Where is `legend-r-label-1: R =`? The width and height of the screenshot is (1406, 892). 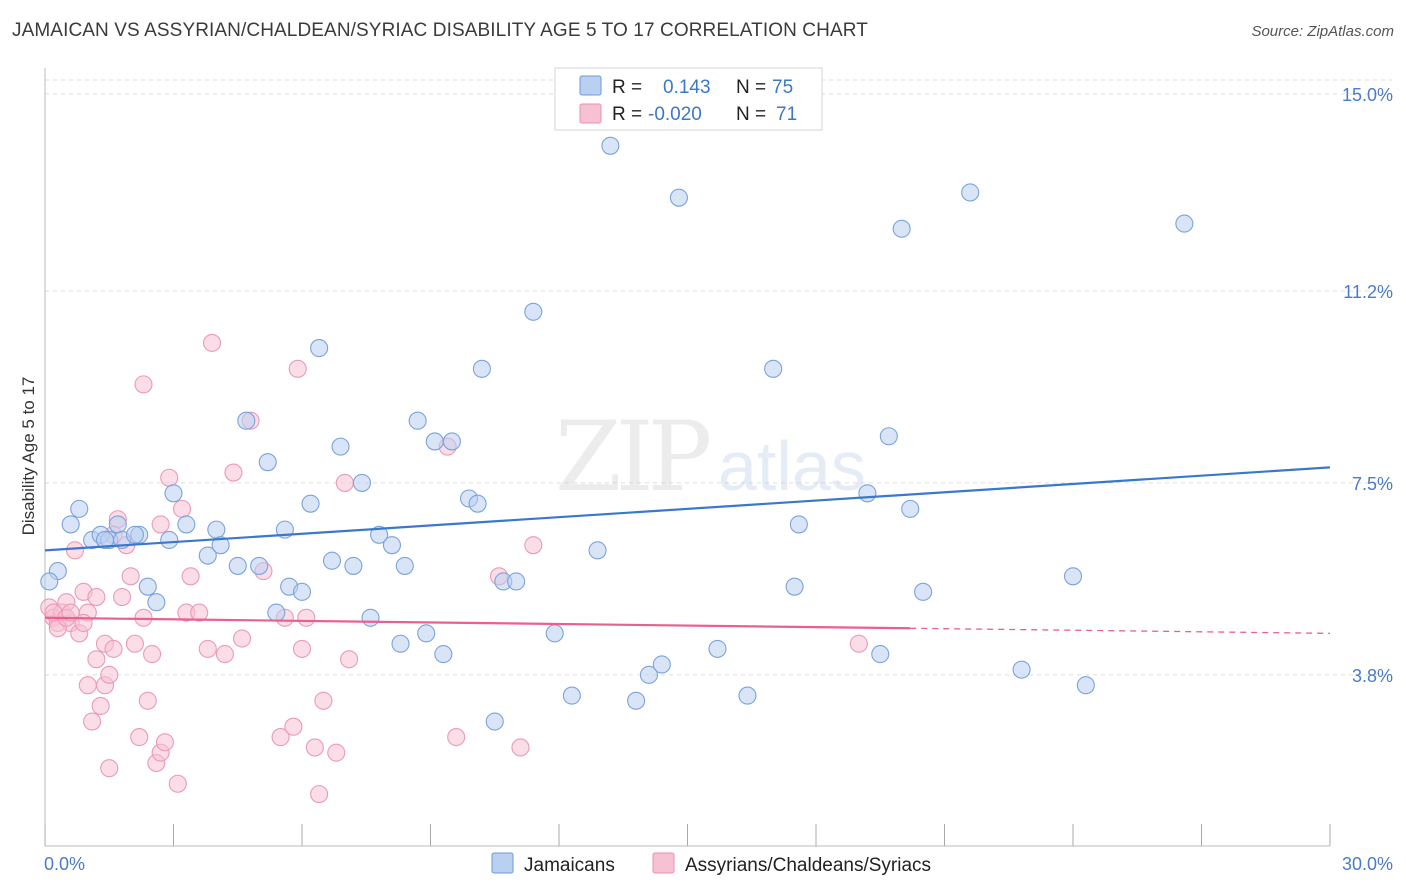 legend-r-label-1: R = is located at coordinates (627, 87).